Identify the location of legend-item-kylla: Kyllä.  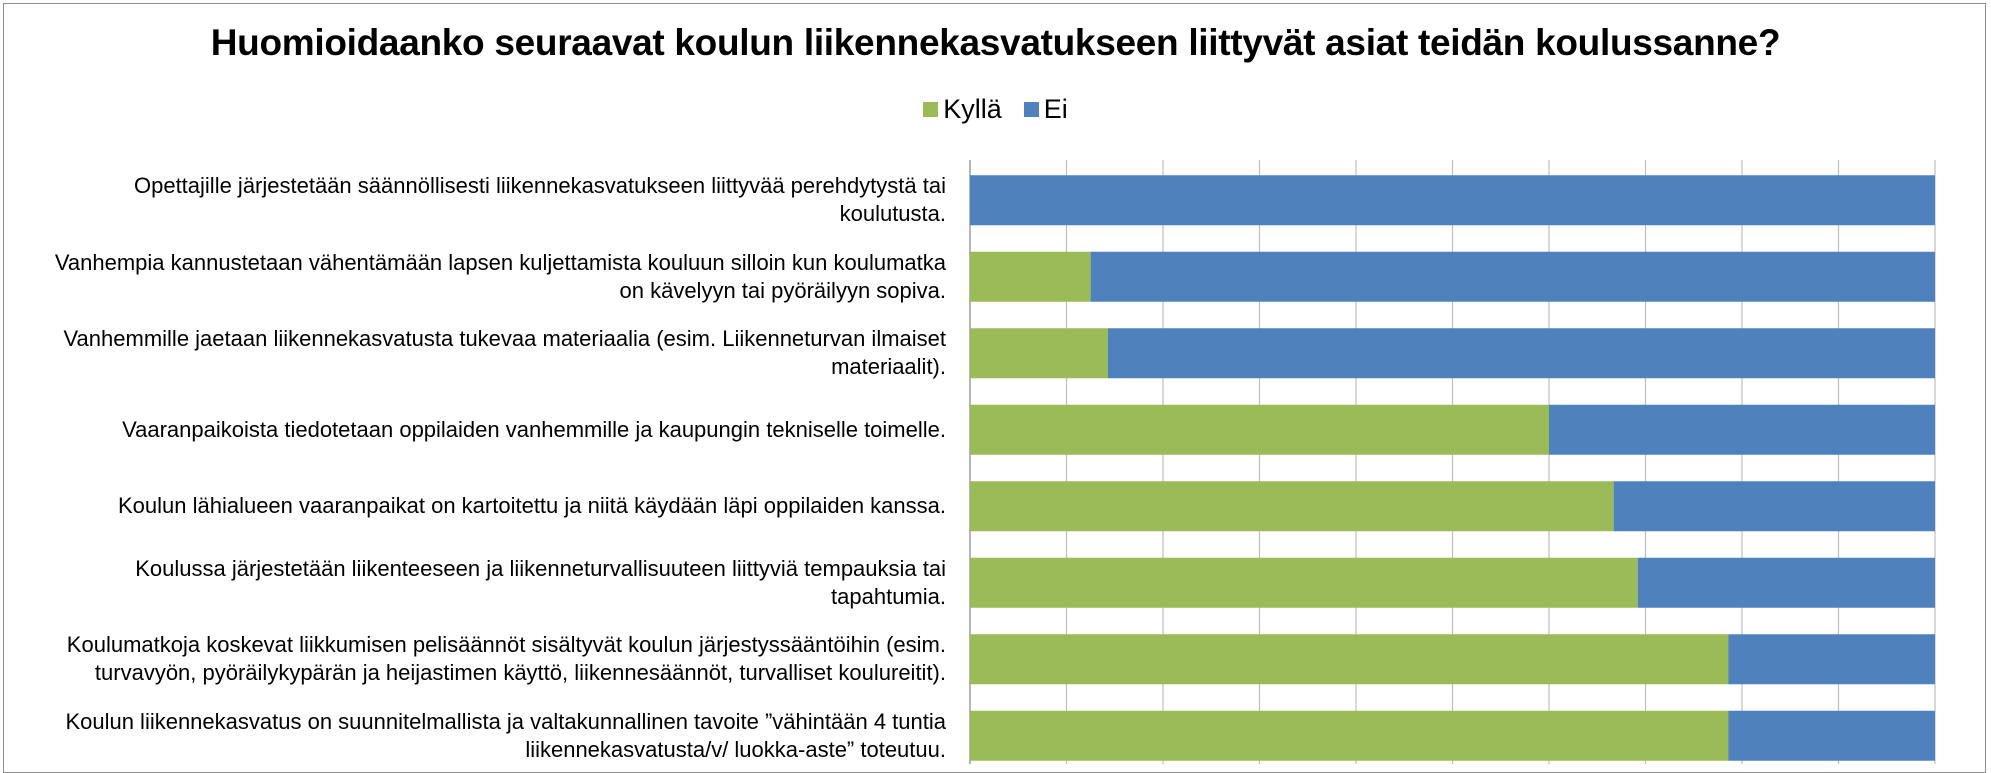
(962, 109).